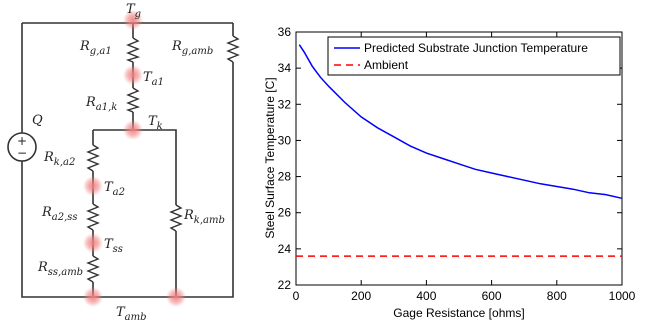  Describe the element at coordinates (133, 11) in the screenshot. I see `node-label-tg: Tg` at that location.